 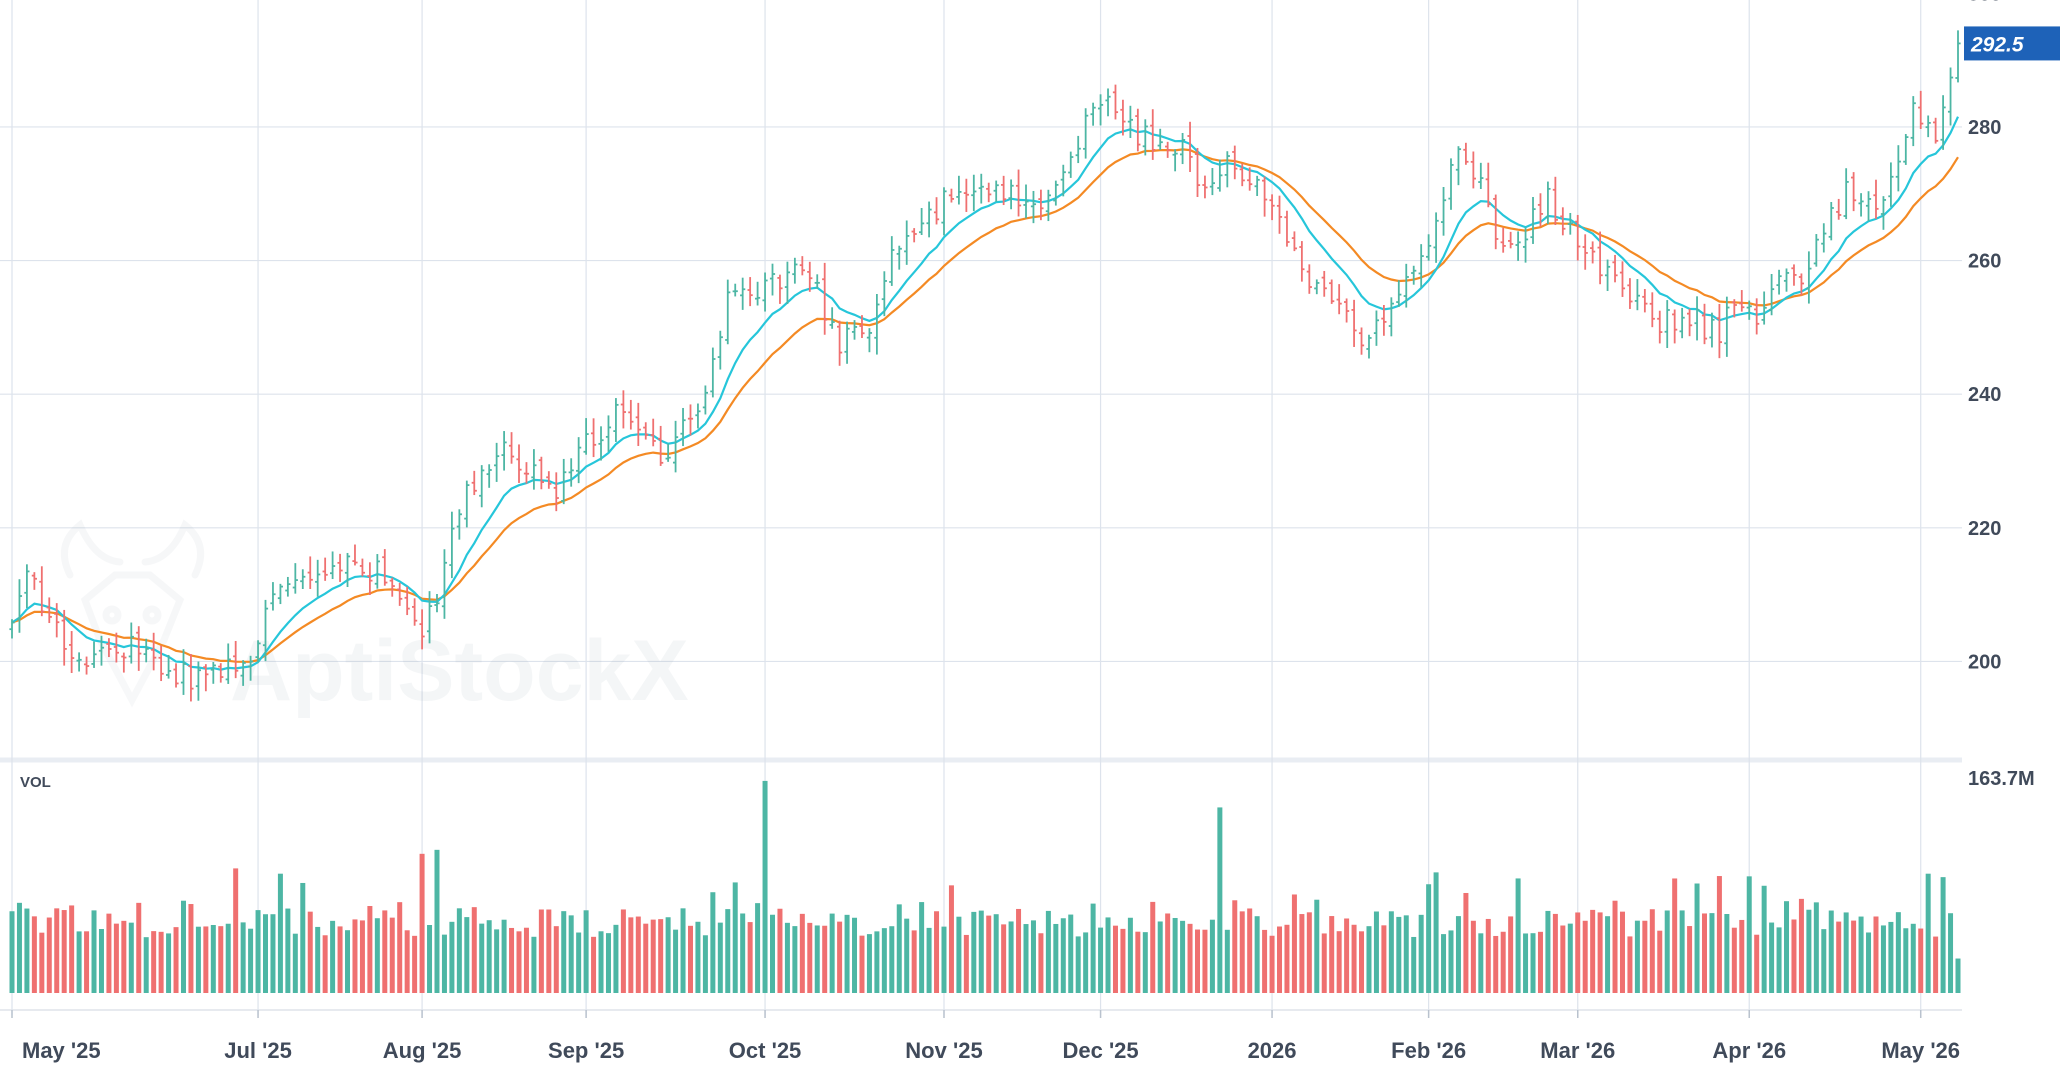 I want to click on volume-max-label: 163.7M, so click(x=2001, y=779).